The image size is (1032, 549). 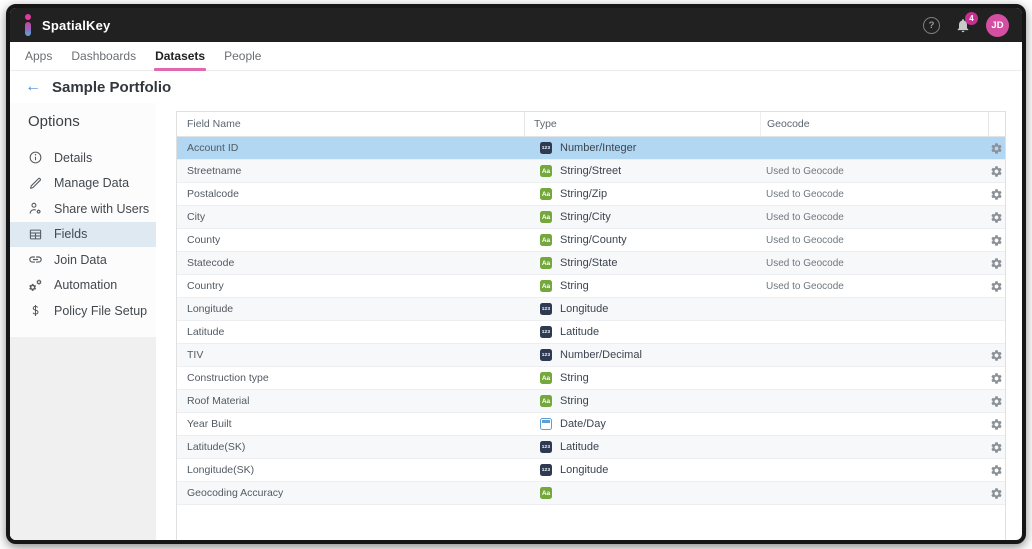 What do you see at coordinates (83, 209) in the screenshot?
I see `sidebar-item-share-with-users: Share with Users` at bounding box center [83, 209].